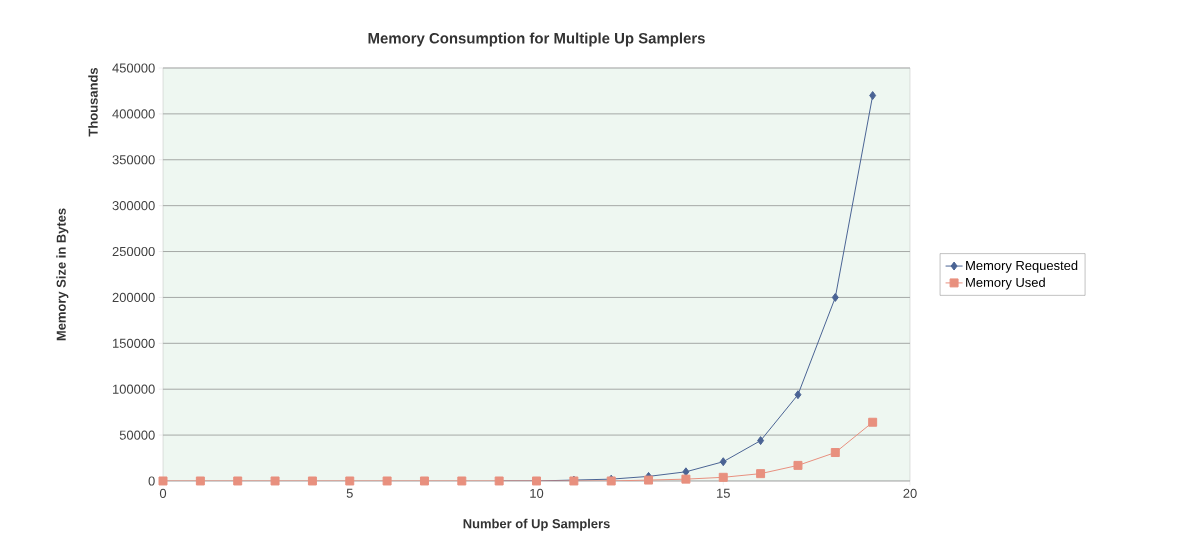 The image size is (1187, 557). I want to click on x-tick-label: 15, so click(723, 493).